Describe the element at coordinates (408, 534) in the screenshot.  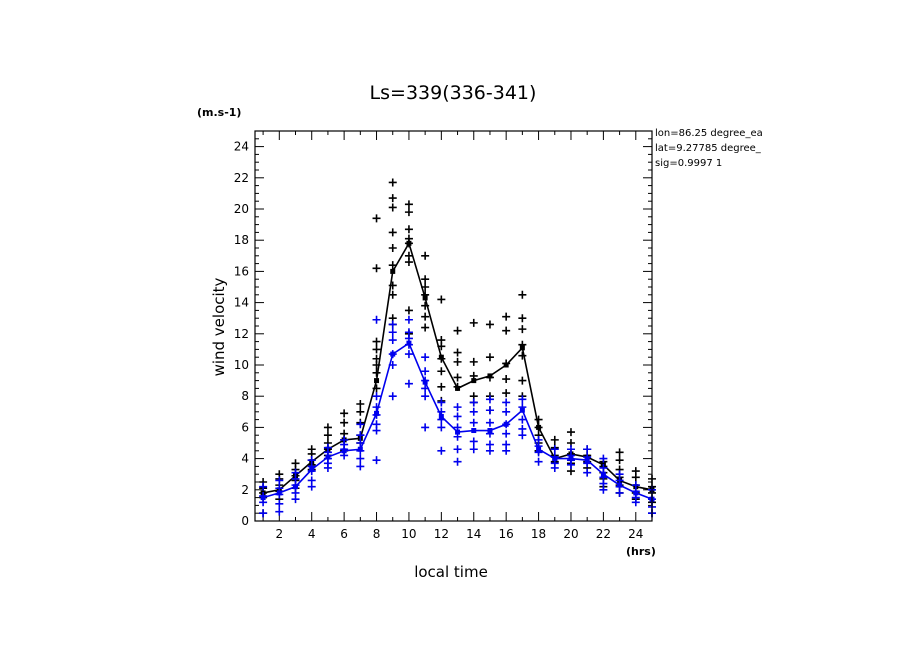
I see `x-tick-label: 10` at that location.